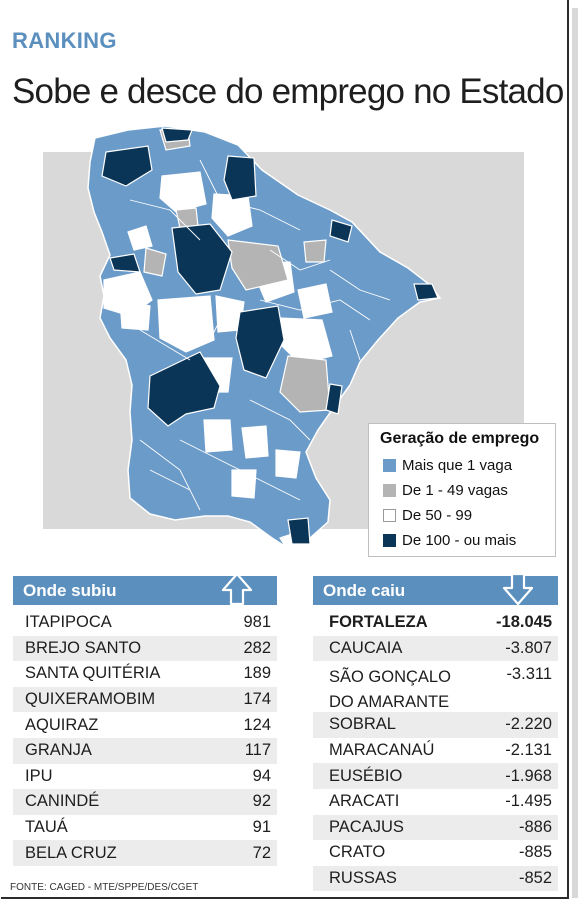  Describe the element at coordinates (528, 801) in the screenshot. I see `city-value: -1.495` at that location.